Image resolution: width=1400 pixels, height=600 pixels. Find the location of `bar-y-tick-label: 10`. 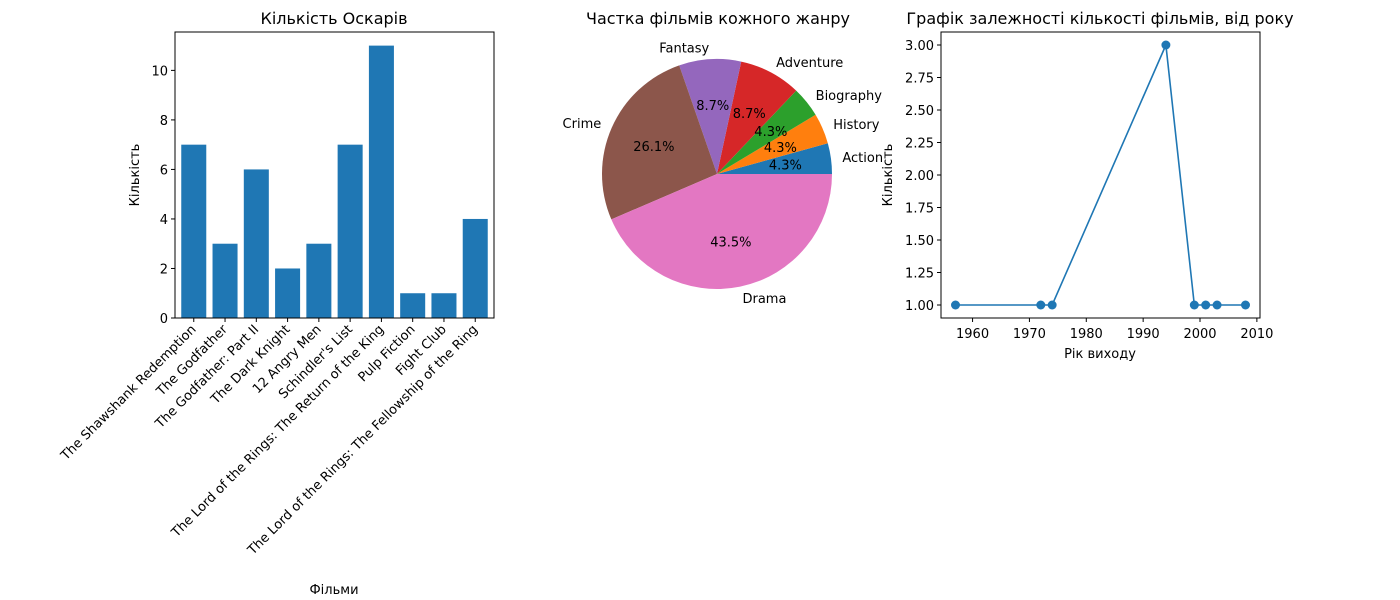

bar-y-tick-label: 10 is located at coordinates (159, 71).